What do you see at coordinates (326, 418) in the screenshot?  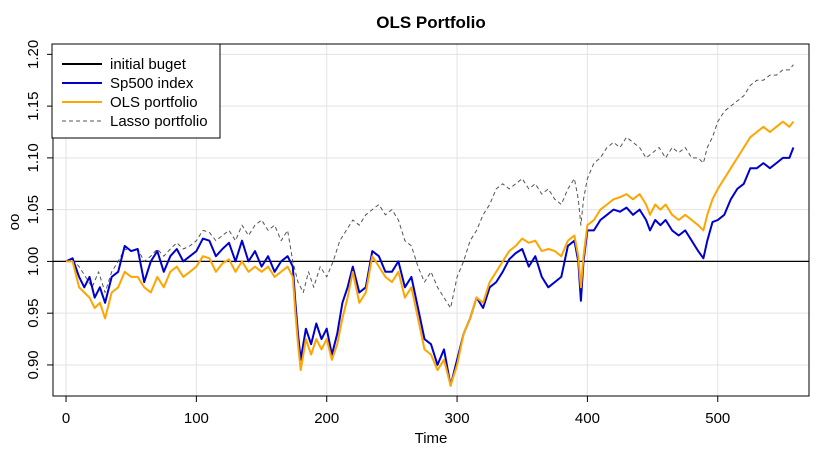 I see `x-tick-label: 200` at bounding box center [326, 418].